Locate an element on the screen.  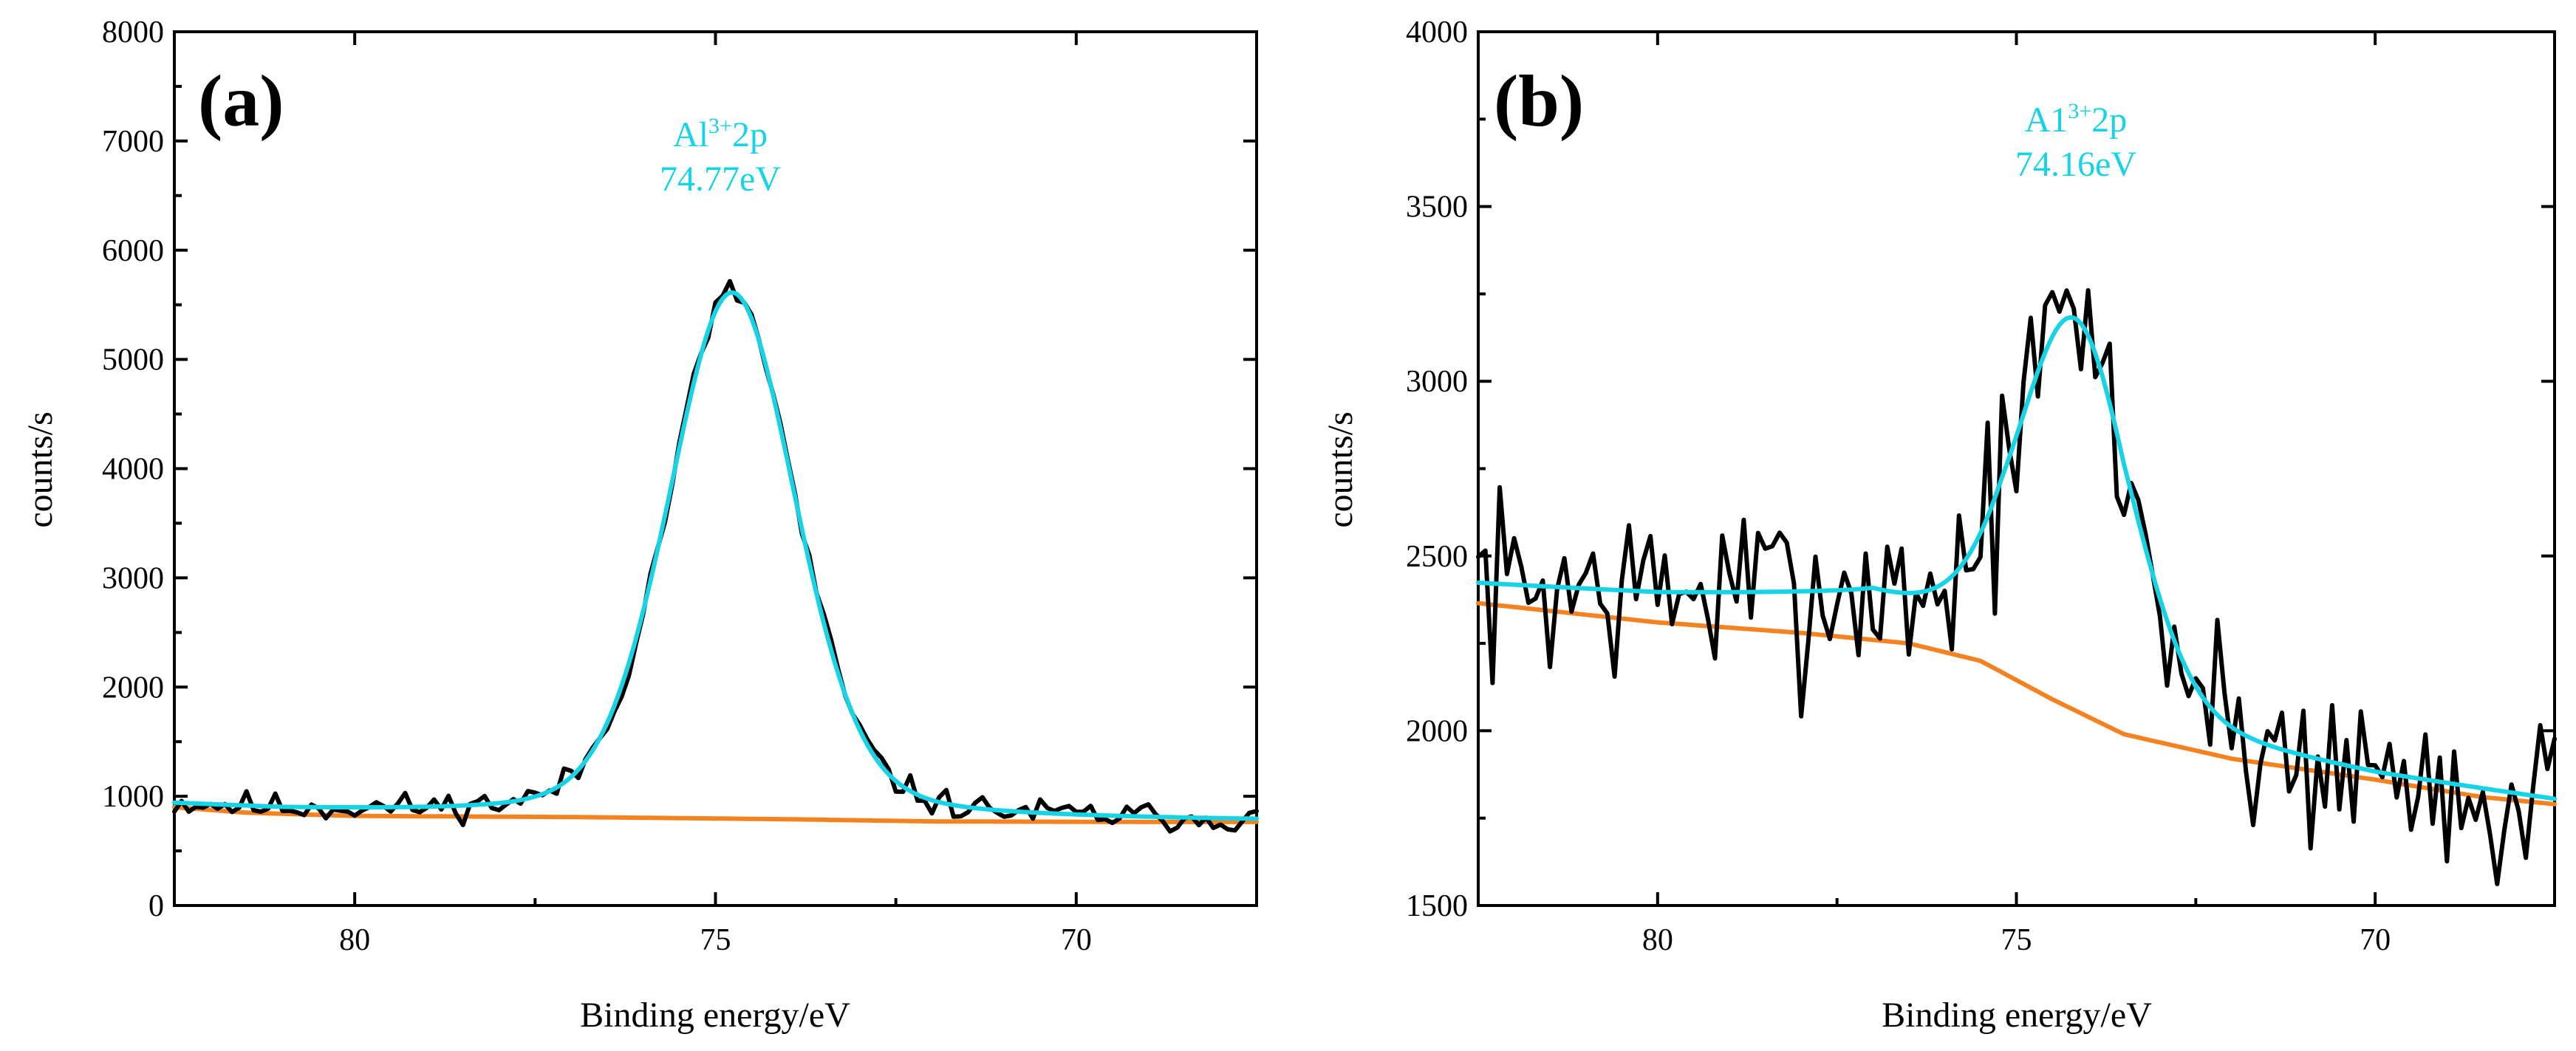
panel-label-a: (a) is located at coordinates (241, 101).